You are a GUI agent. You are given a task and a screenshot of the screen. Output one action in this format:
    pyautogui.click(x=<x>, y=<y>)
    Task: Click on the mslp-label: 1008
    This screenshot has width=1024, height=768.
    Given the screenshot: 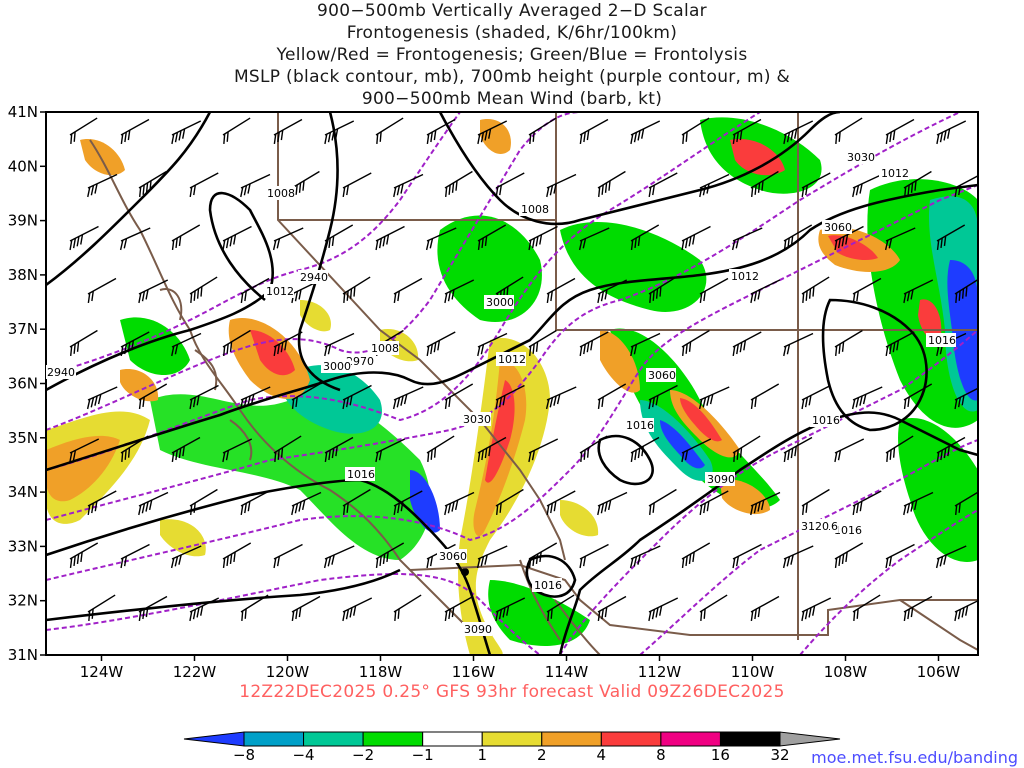 What is the action you would take?
    pyautogui.click(x=280, y=193)
    